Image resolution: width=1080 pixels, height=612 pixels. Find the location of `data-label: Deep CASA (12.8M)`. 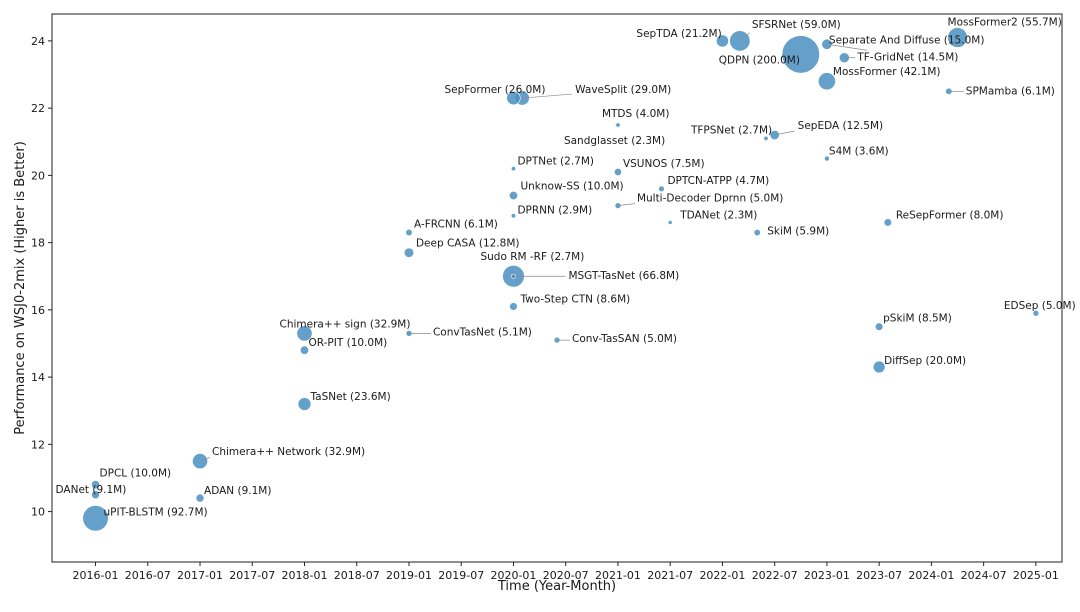

data-label: Deep CASA (12.8M) is located at coordinates (468, 244).